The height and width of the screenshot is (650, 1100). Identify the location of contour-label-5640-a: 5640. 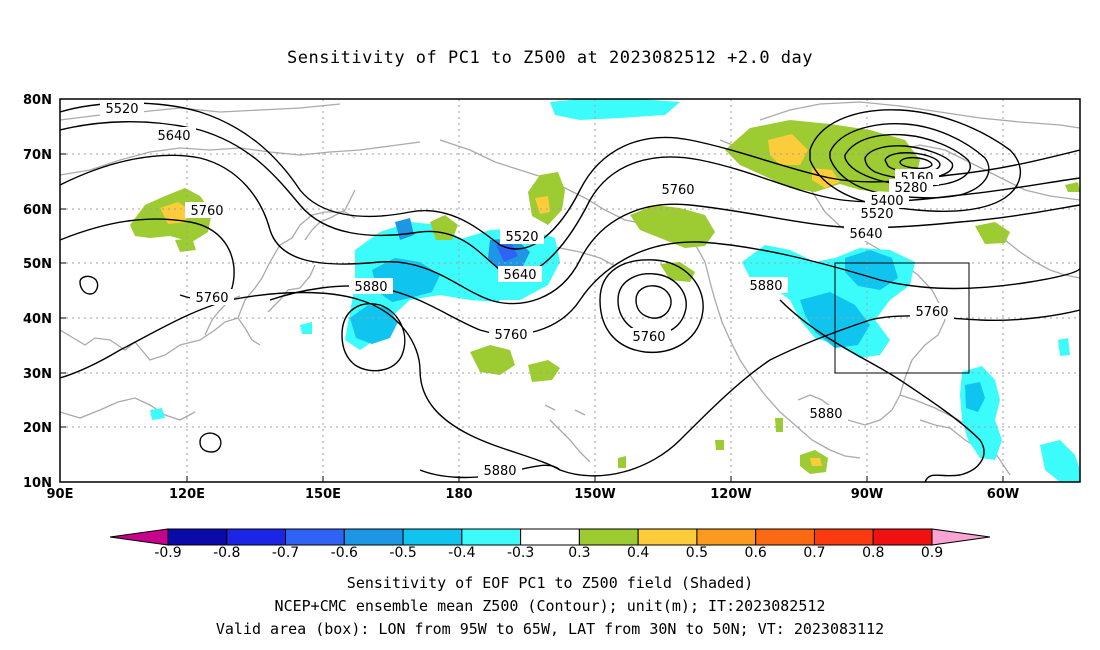
(173, 136).